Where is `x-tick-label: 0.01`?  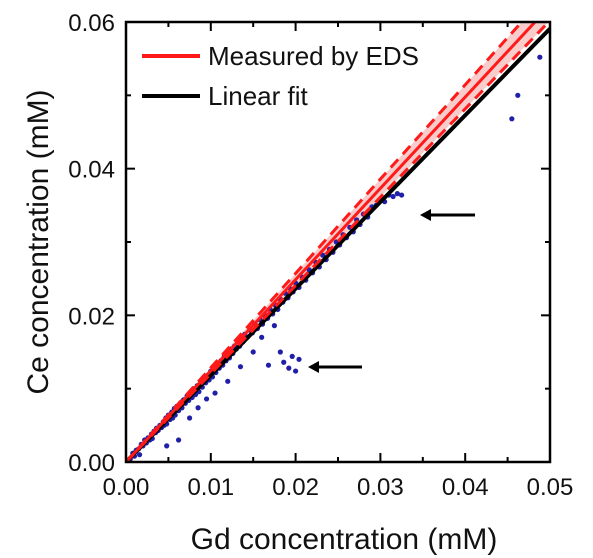
x-tick-label: 0.01 is located at coordinates (210, 487).